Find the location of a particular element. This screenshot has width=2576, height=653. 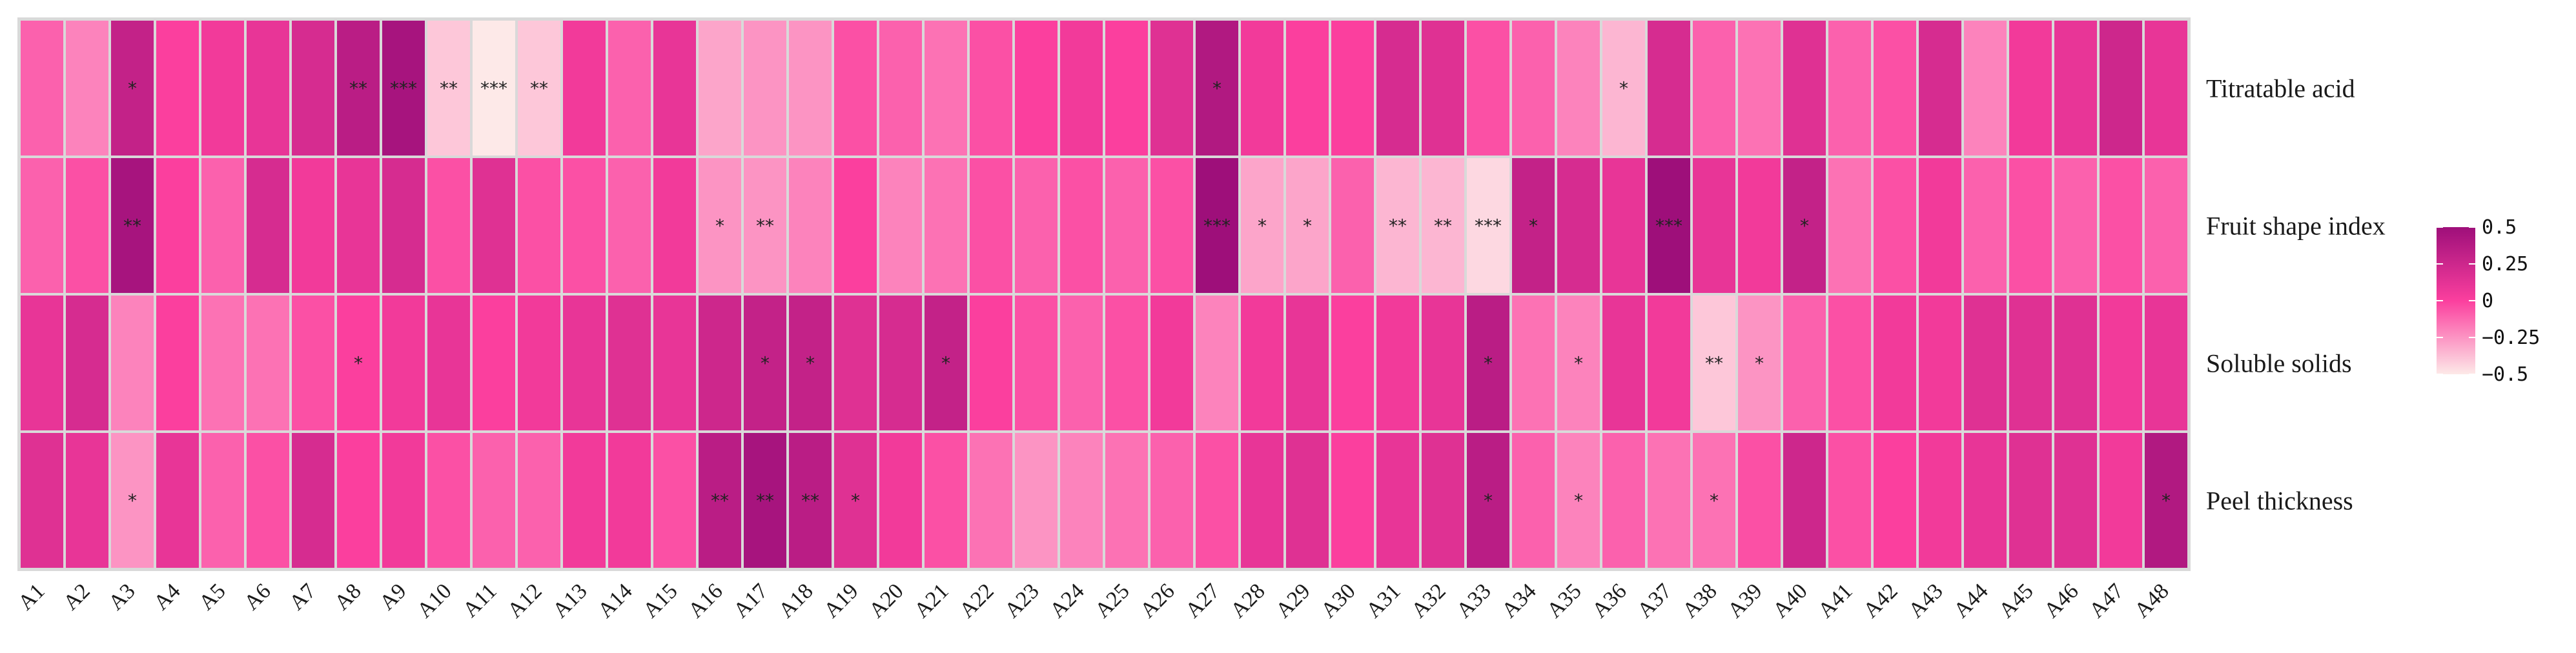

column-label: A1 is located at coordinates (32, 597).